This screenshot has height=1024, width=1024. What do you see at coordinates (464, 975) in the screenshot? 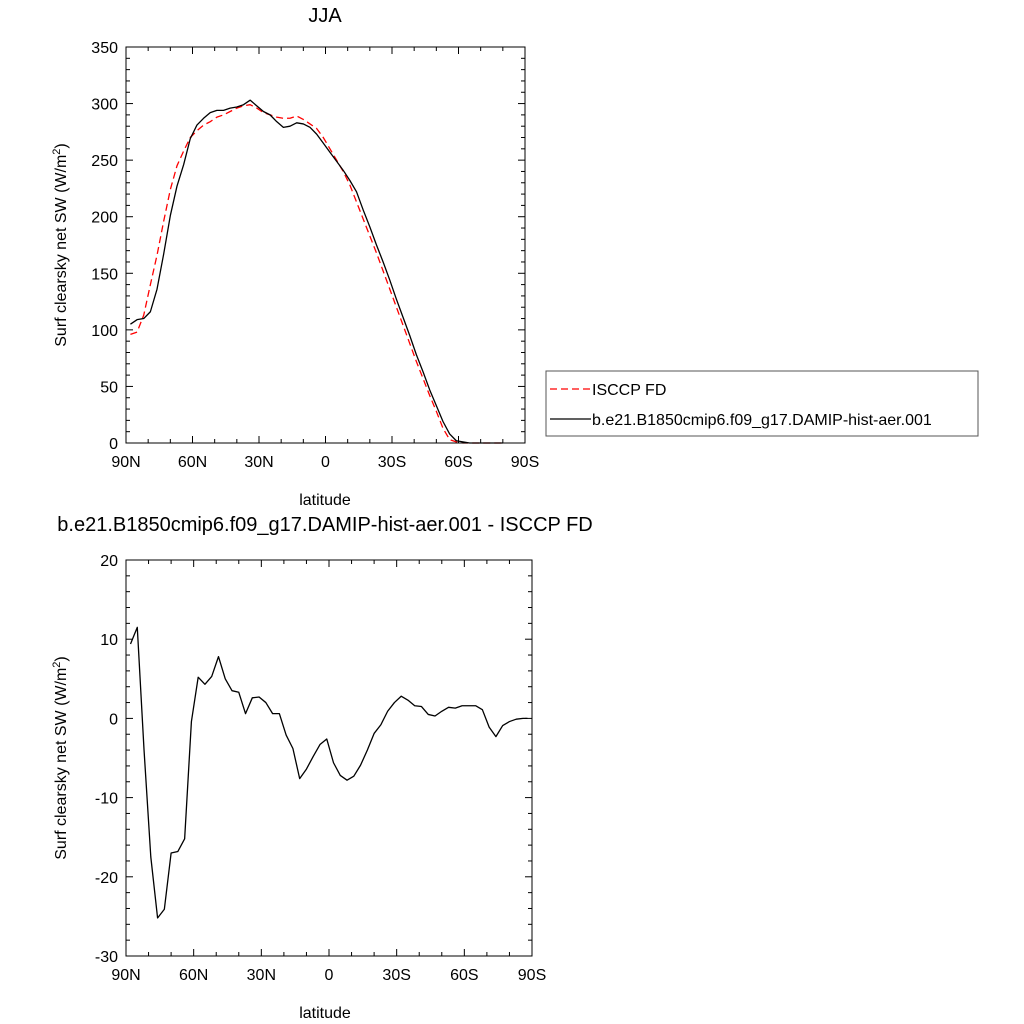
I see `bottom-x-tick-label: 60S` at bounding box center [464, 975].